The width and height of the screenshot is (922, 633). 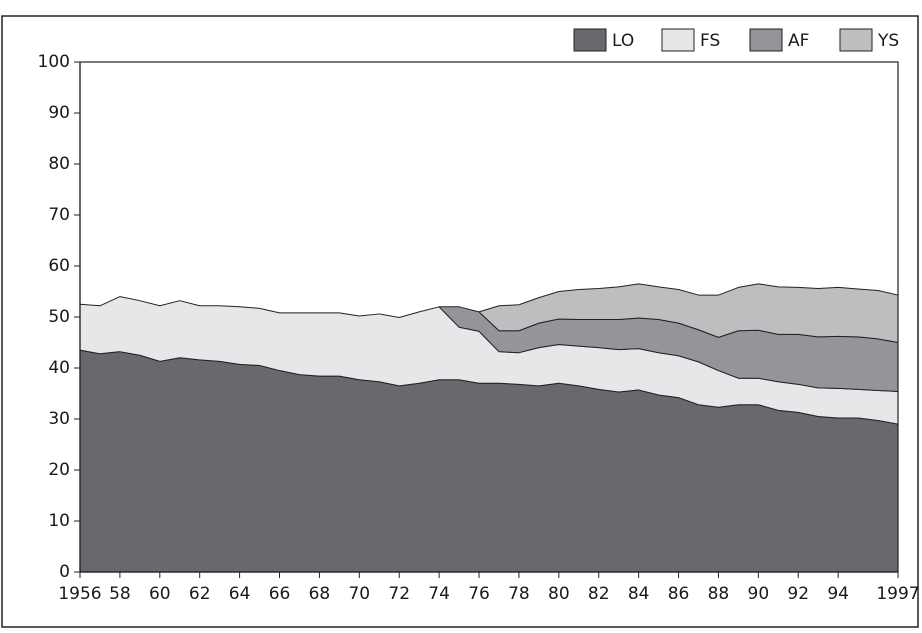 What do you see at coordinates (59, 113) in the screenshot?
I see `y-tick-label: 90` at bounding box center [59, 113].